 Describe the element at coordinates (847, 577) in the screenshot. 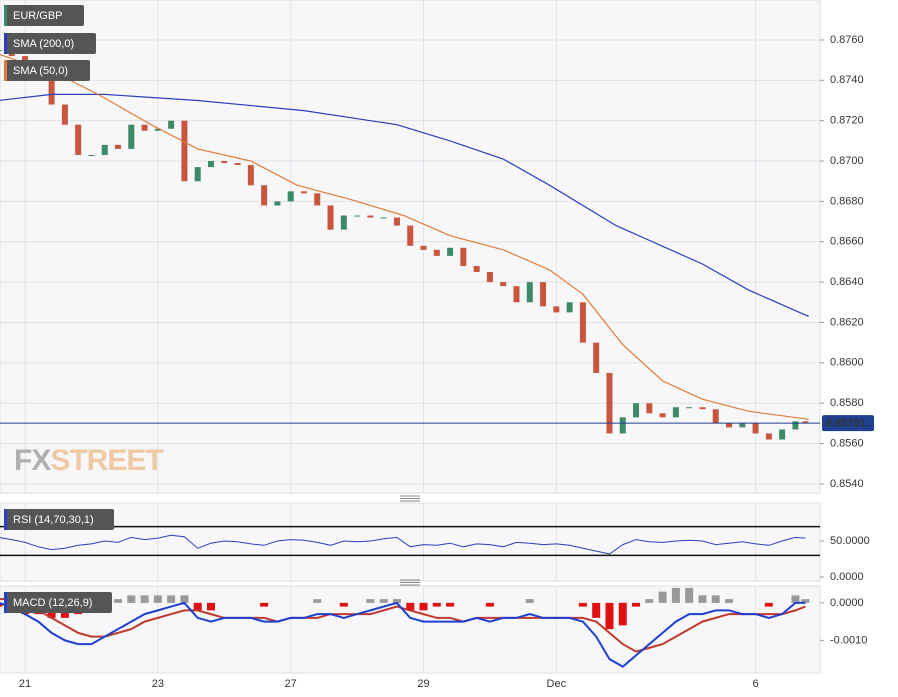

I see `y-tick-label: 0.0000` at that location.